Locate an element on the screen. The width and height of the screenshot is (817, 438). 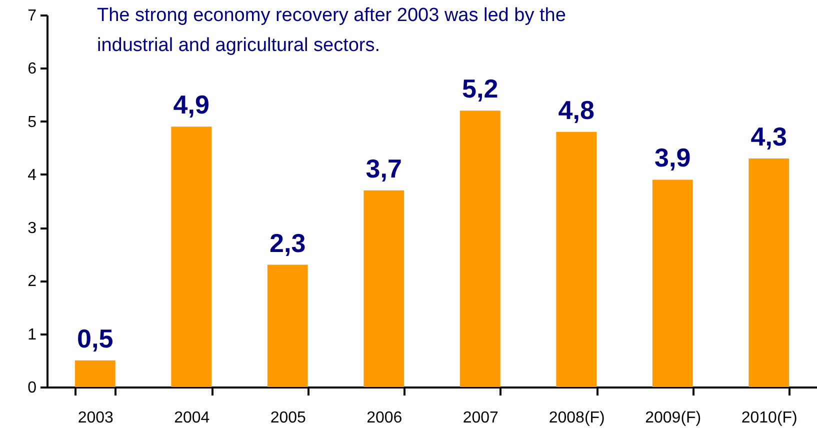
y-tick-label: 7 is located at coordinates (32, 16).